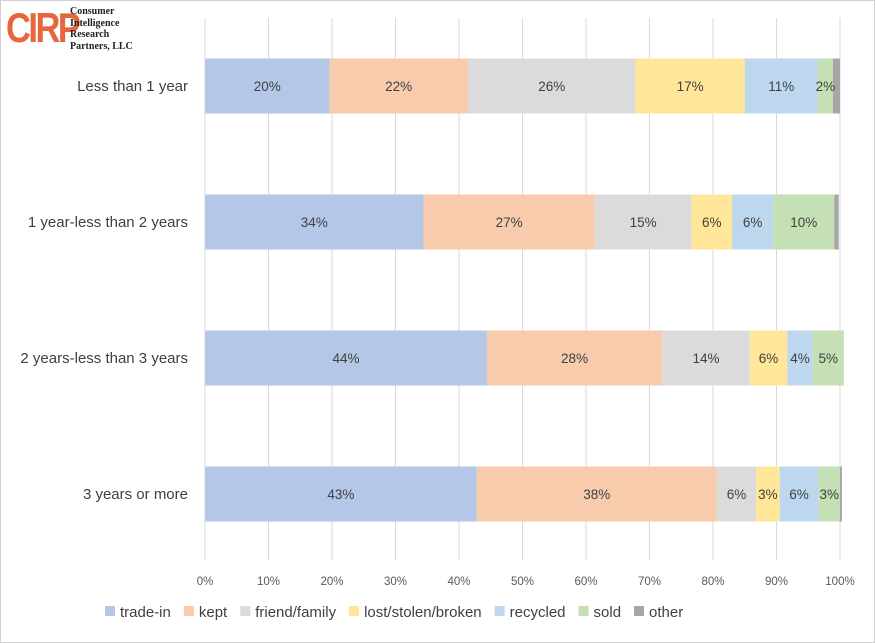  Describe the element at coordinates (395, 582) in the screenshot. I see `x-tick-label: 30%` at that location.